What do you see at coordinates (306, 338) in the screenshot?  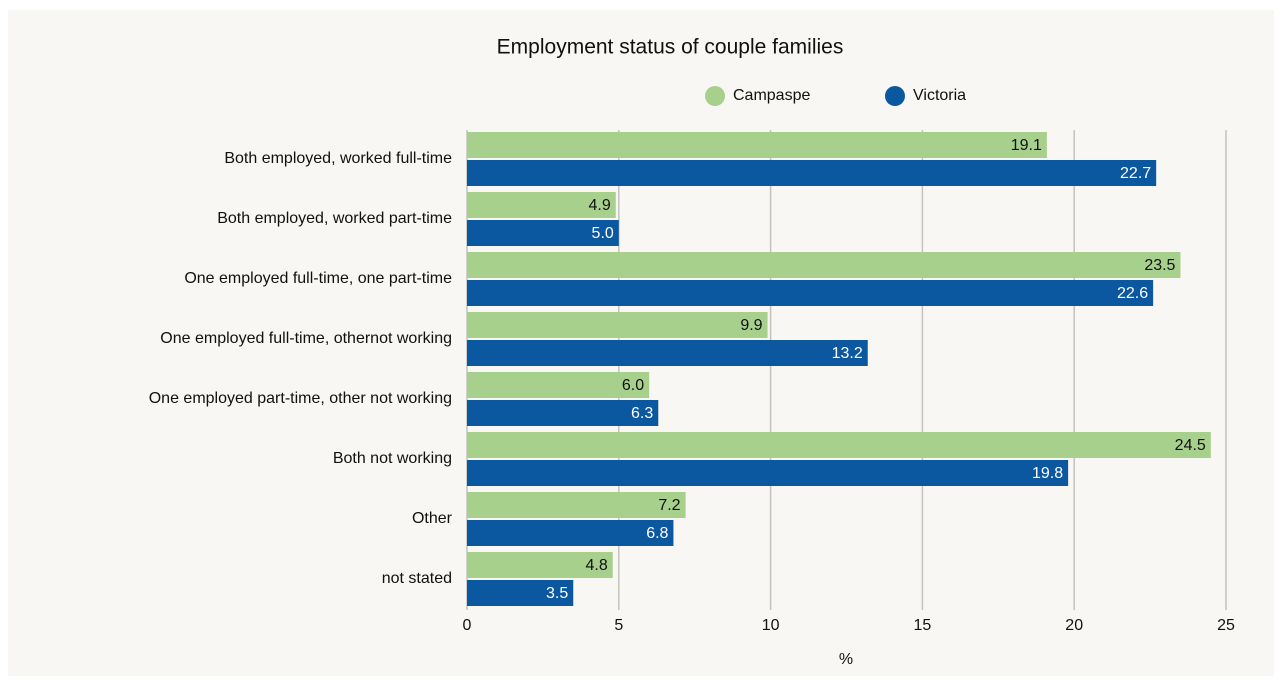 I see `y-tick-label: One employed full-time, othernot working` at bounding box center [306, 338].